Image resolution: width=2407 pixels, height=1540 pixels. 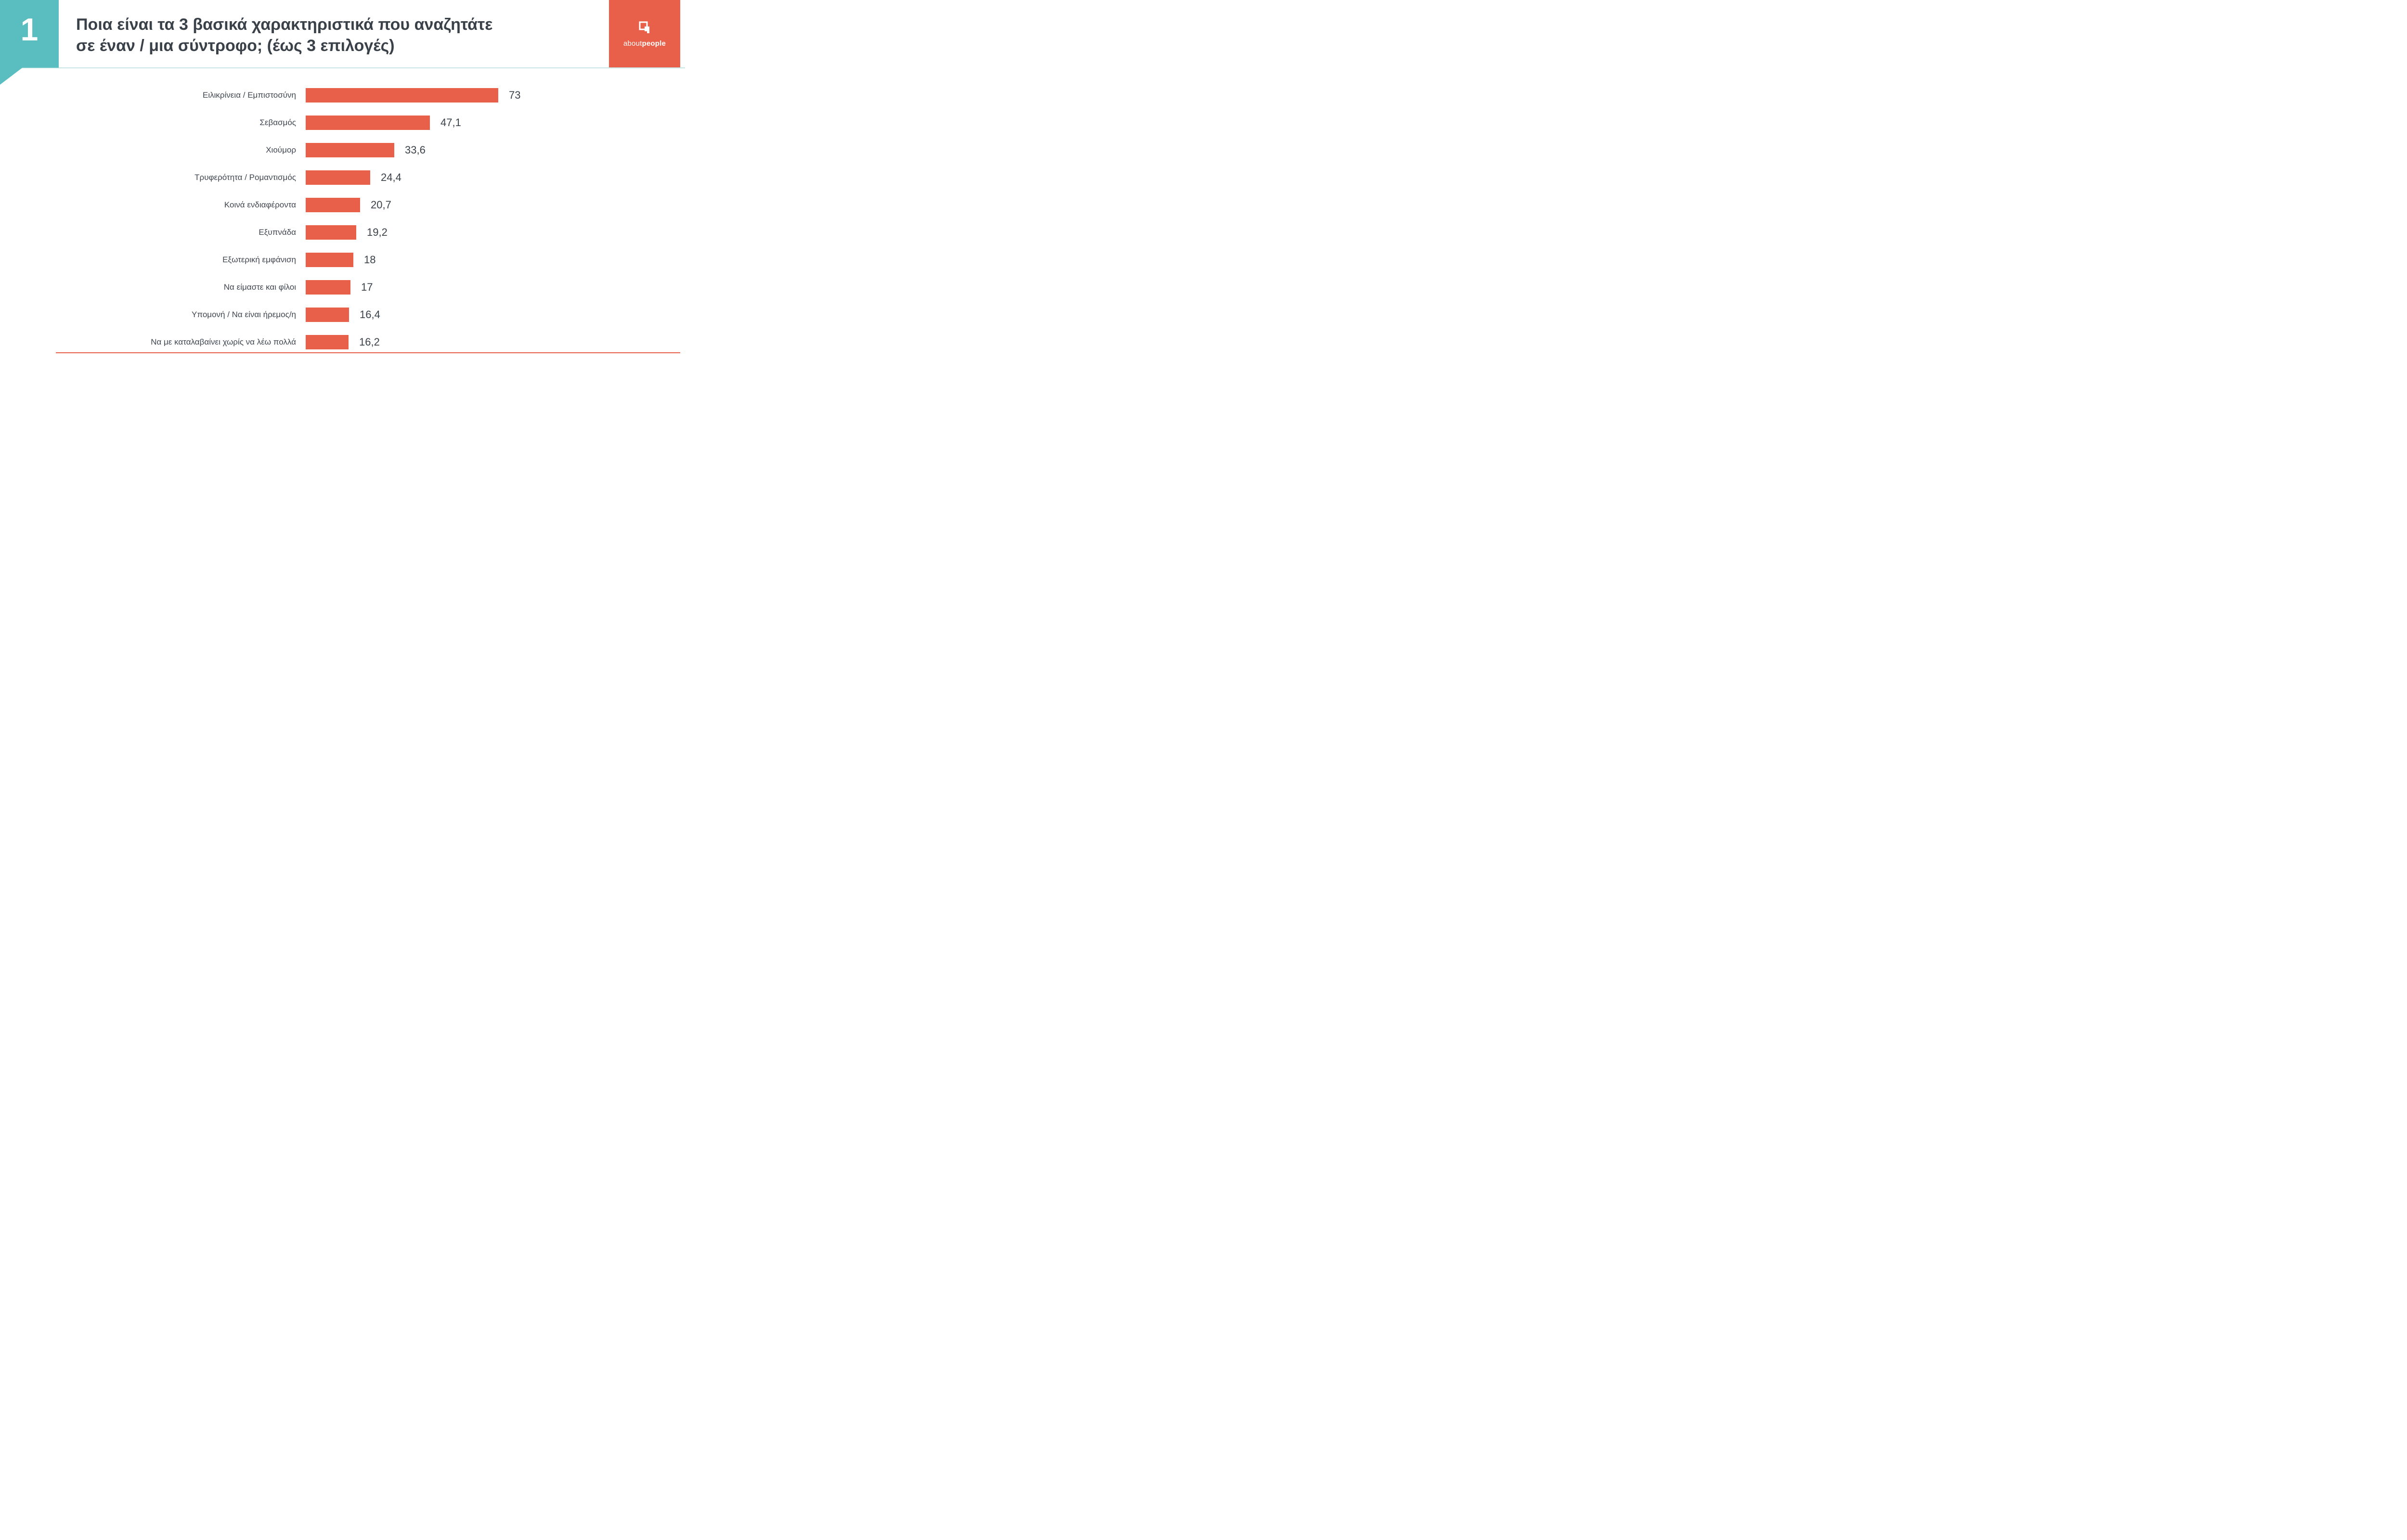 What do you see at coordinates (644, 33) in the screenshot?
I see `aboutpeople-logo: aboutpeople` at bounding box center [644, 33].